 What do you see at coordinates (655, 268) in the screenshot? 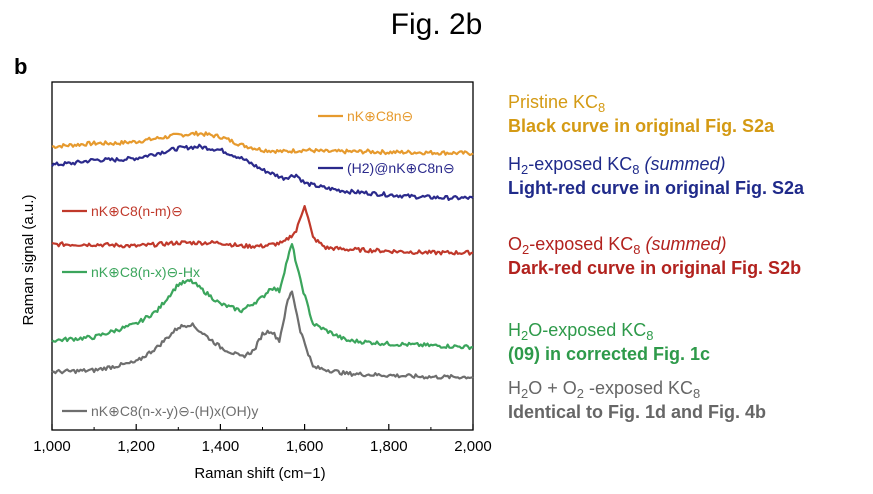
I see `annotation-note: Dark-red curve in original Fig. S2b` at bounding box center [655, 268].